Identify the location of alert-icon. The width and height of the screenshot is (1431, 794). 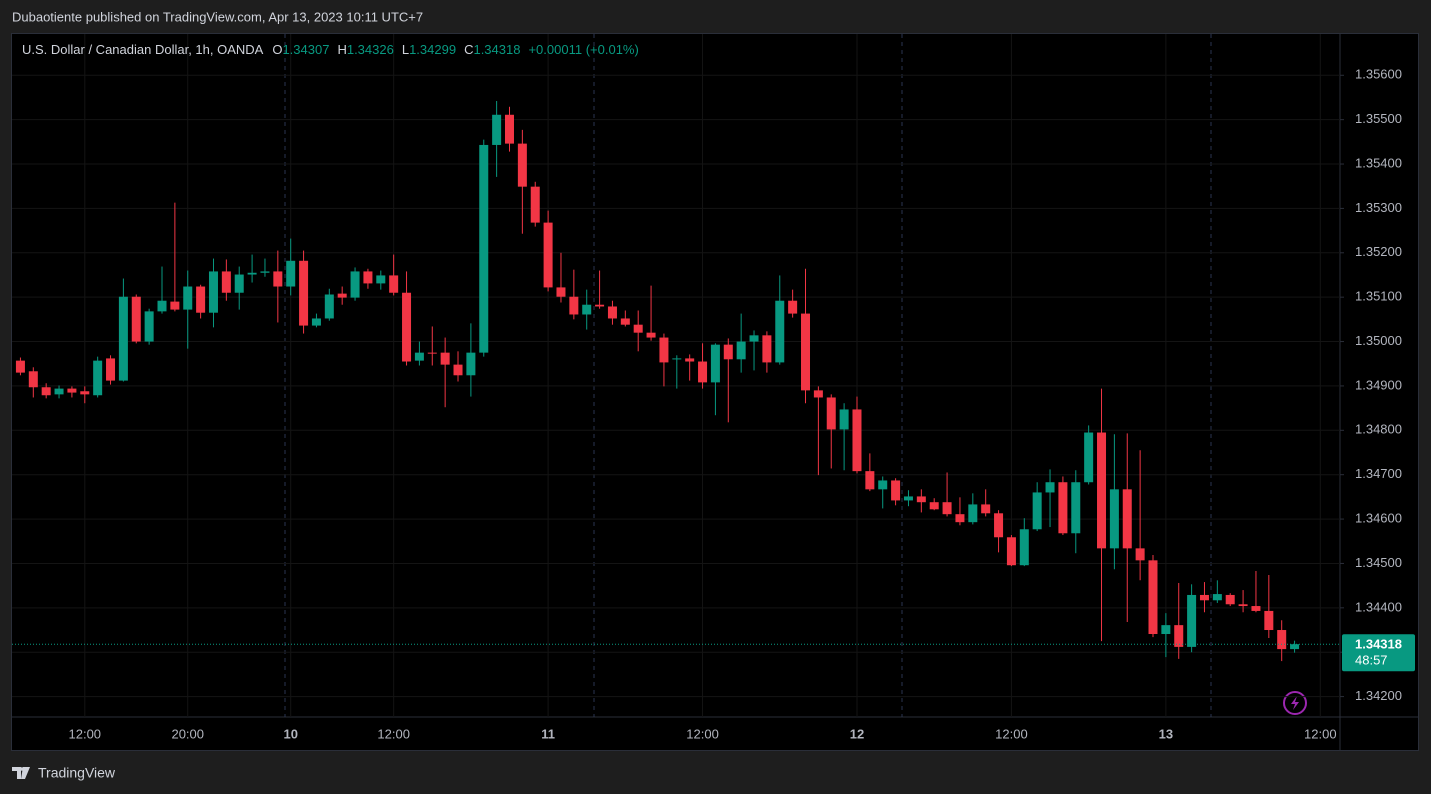
(1295, 703).